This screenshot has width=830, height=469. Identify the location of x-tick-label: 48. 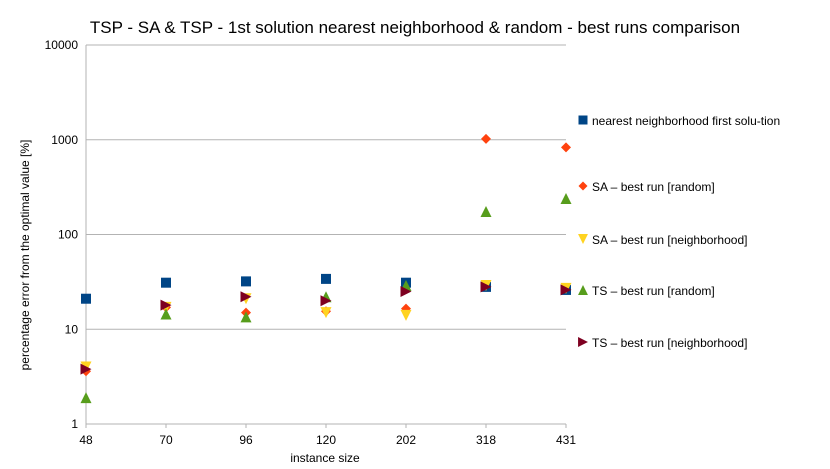
(86, 440).